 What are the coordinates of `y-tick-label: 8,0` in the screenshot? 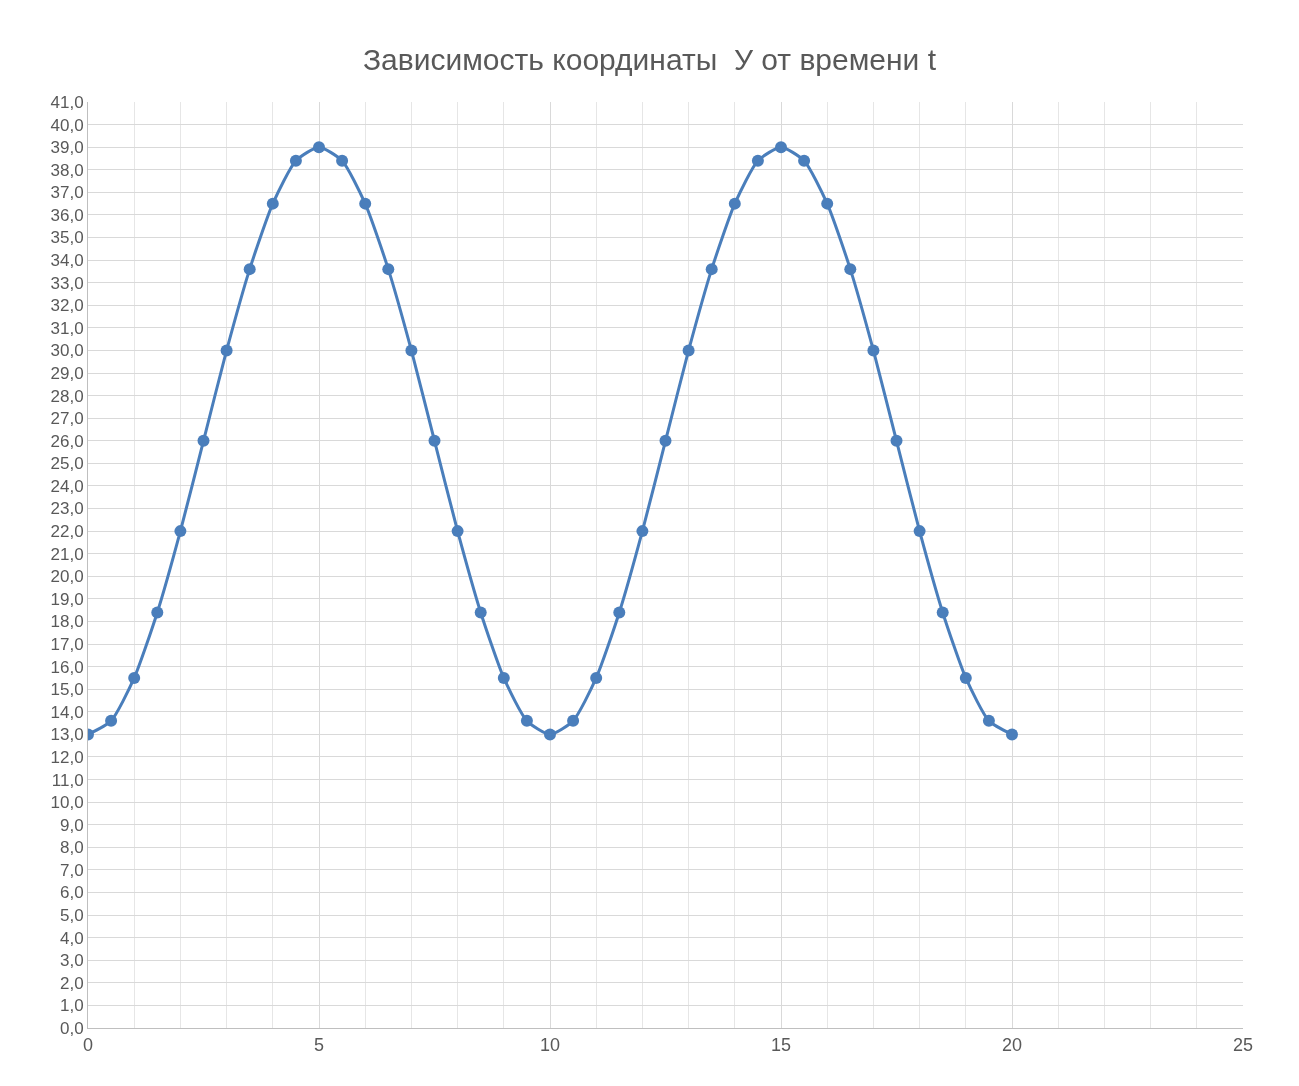 It's located at (71, 848).